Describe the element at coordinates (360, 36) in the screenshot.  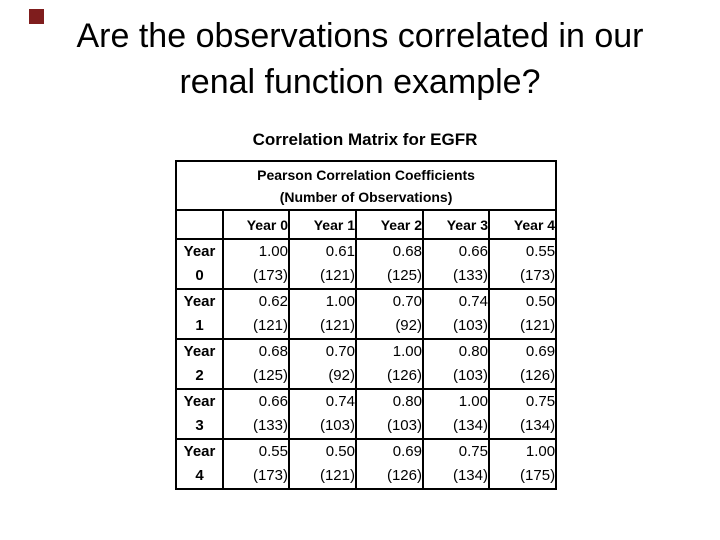
I see `slide-title-line1: Are the observations correlated in our` at that location.